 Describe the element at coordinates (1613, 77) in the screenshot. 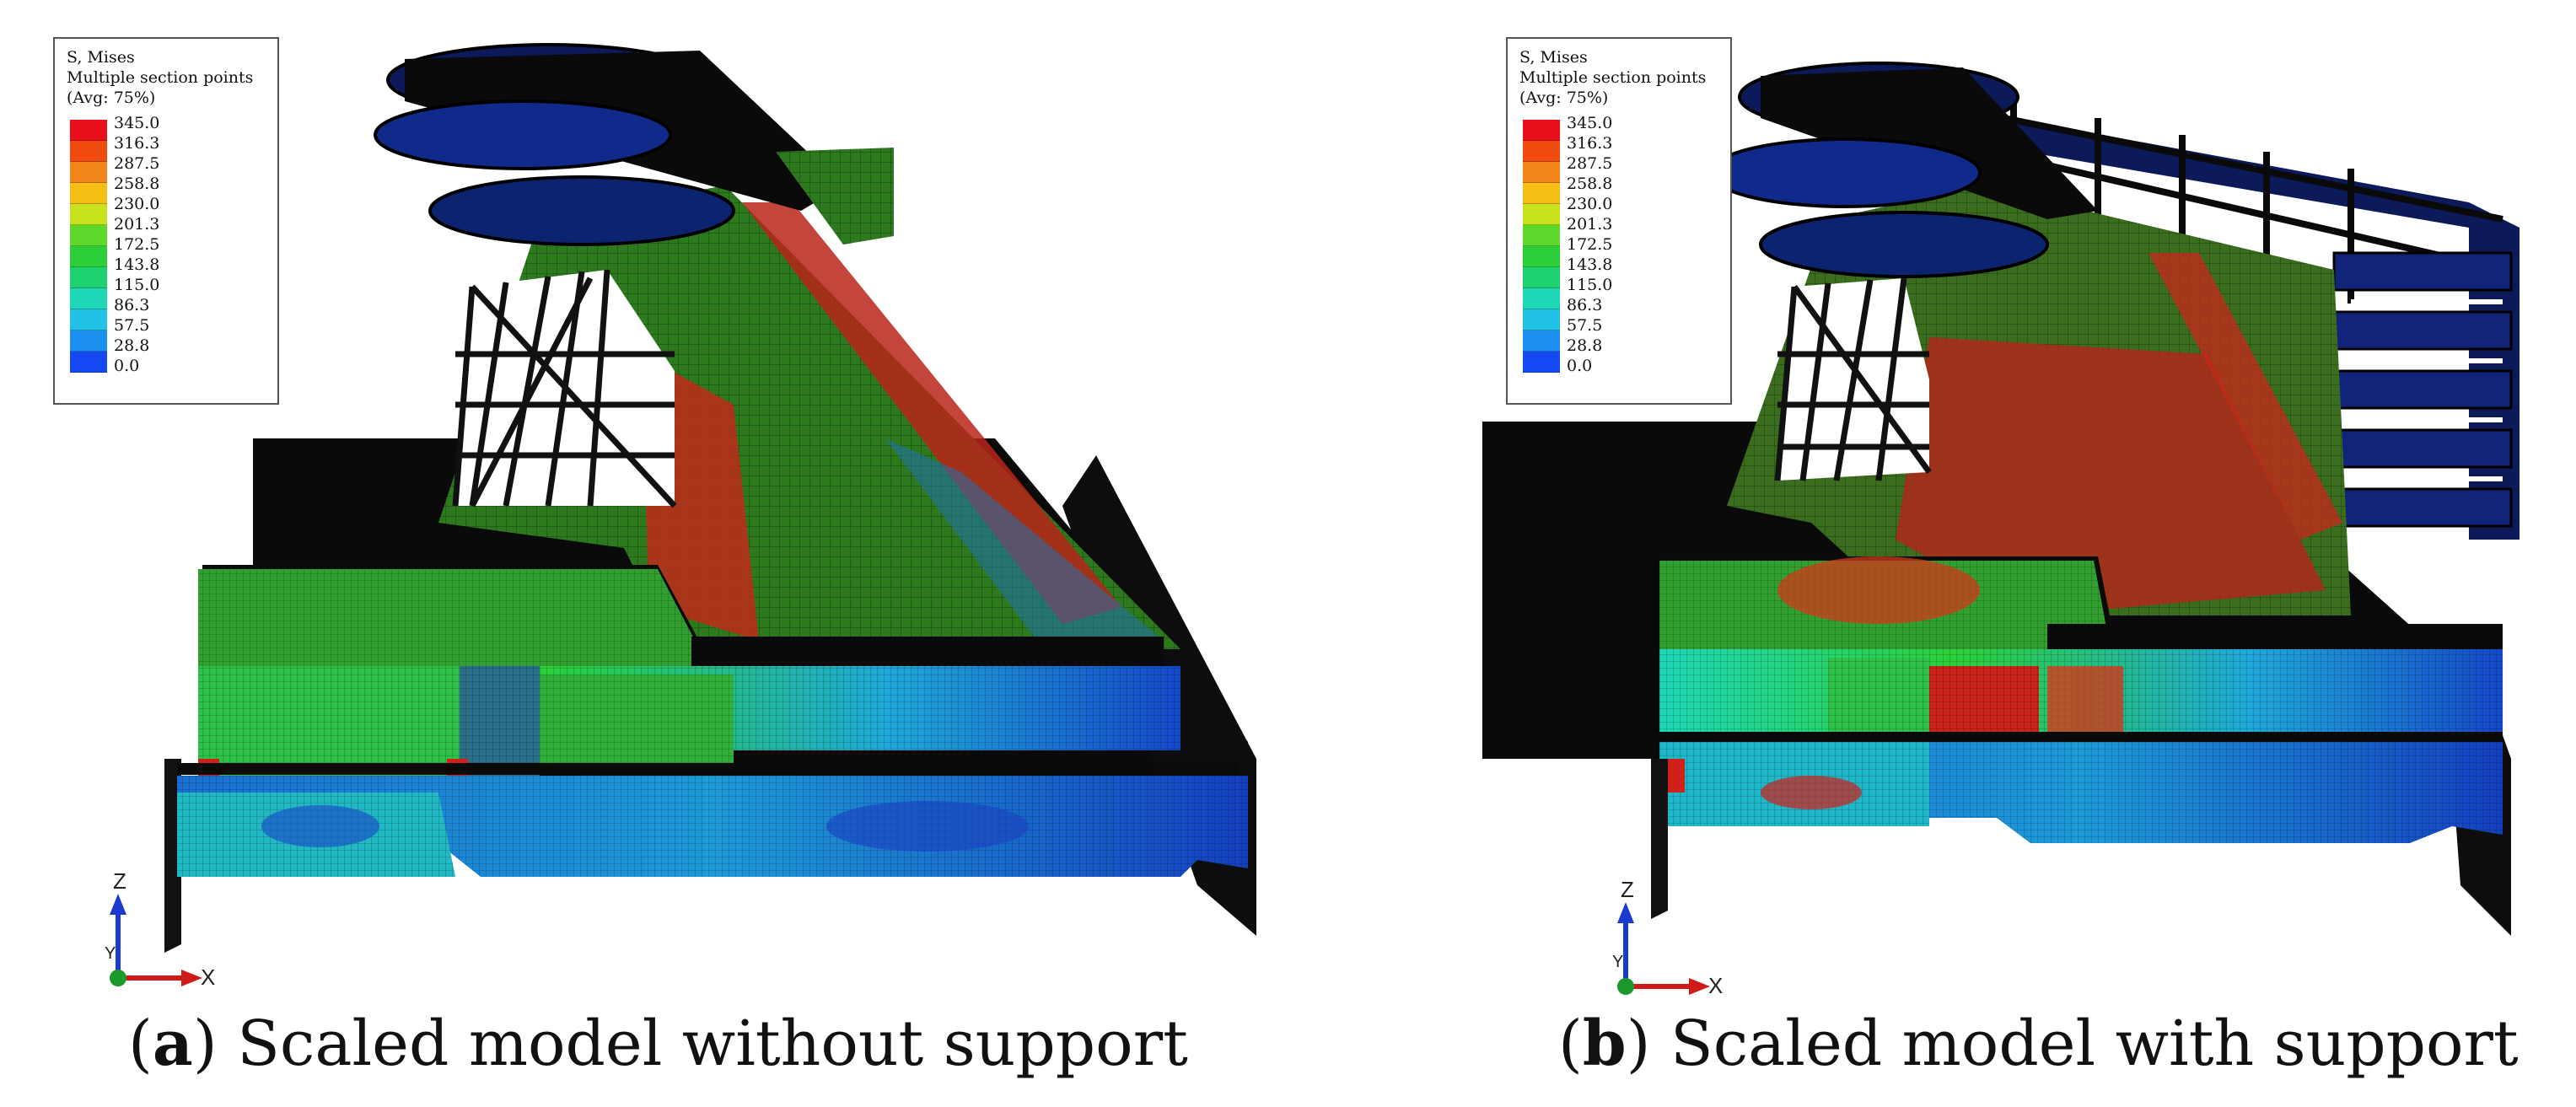

I see `legend-subtitle-b: Multiple section points` at that location.